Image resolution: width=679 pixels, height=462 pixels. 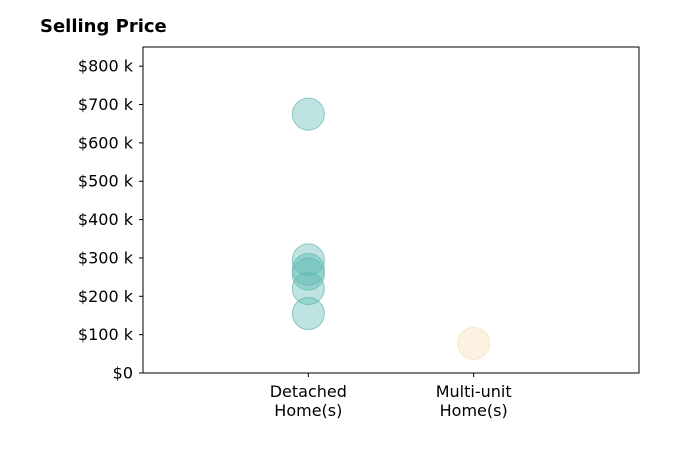 I want to click on y-tick-label: $200 k, so click(x=106, y=296).